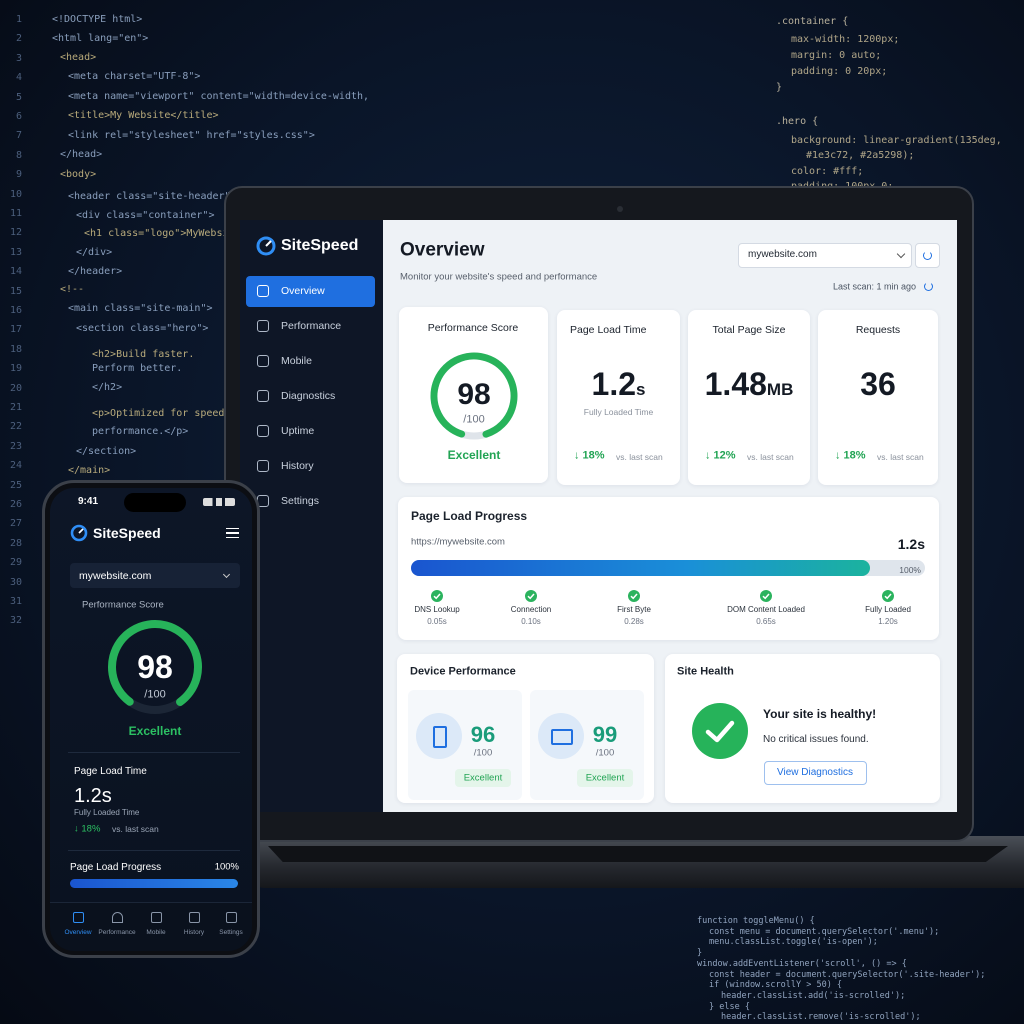 The height and width of the screenshot is (1024, 1024). What do you see at coordinates (194, 932) in the screenshot?
I see `tab-label: History` at bounding box center [194, 932].